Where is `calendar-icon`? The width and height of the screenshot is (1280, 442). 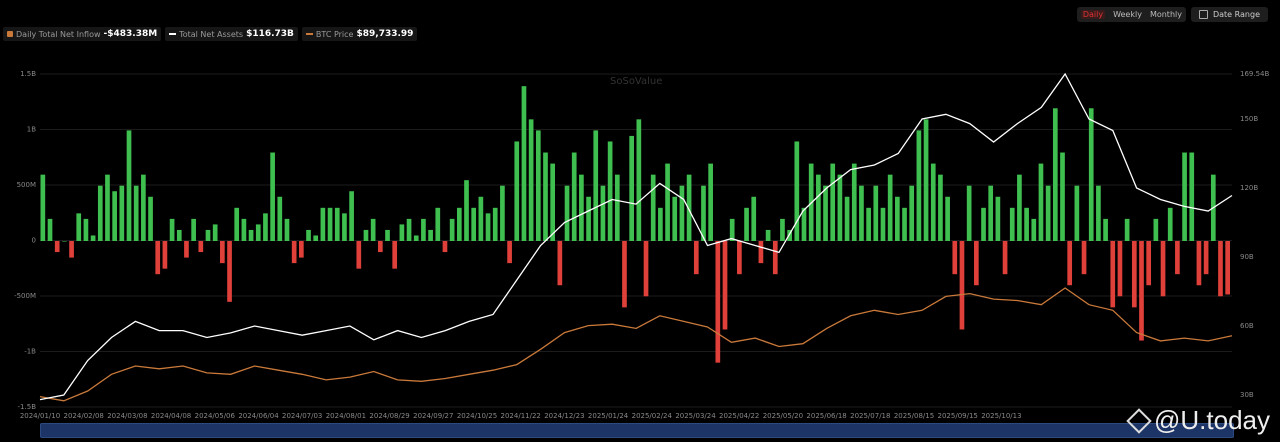 calendar-icon is located at coordinates (1203, 14).